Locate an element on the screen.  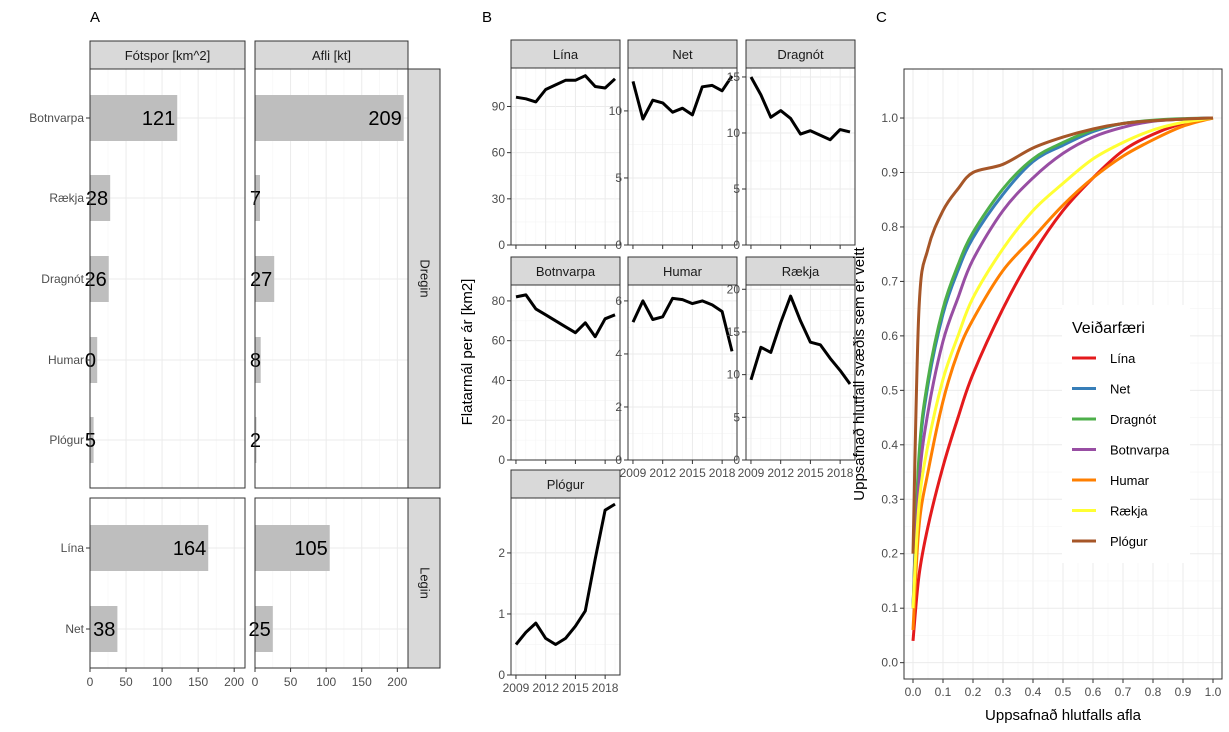
y-tick-label: 2 is located at coordinates (618, 407).